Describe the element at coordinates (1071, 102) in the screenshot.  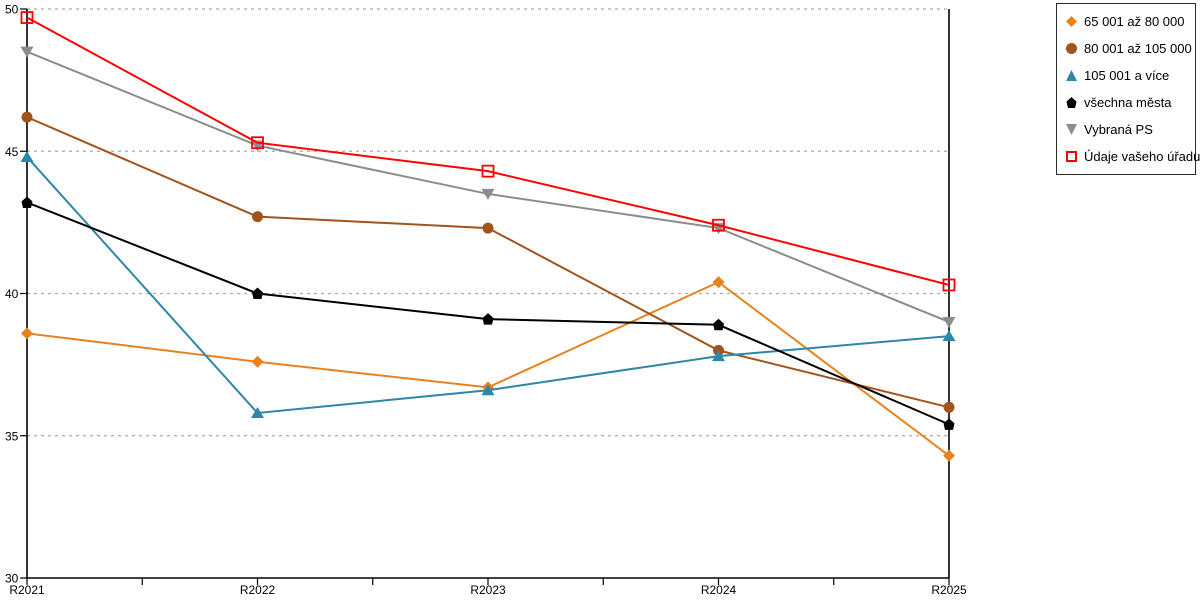
I see `legend-marker-pentagon-icon` at that location.